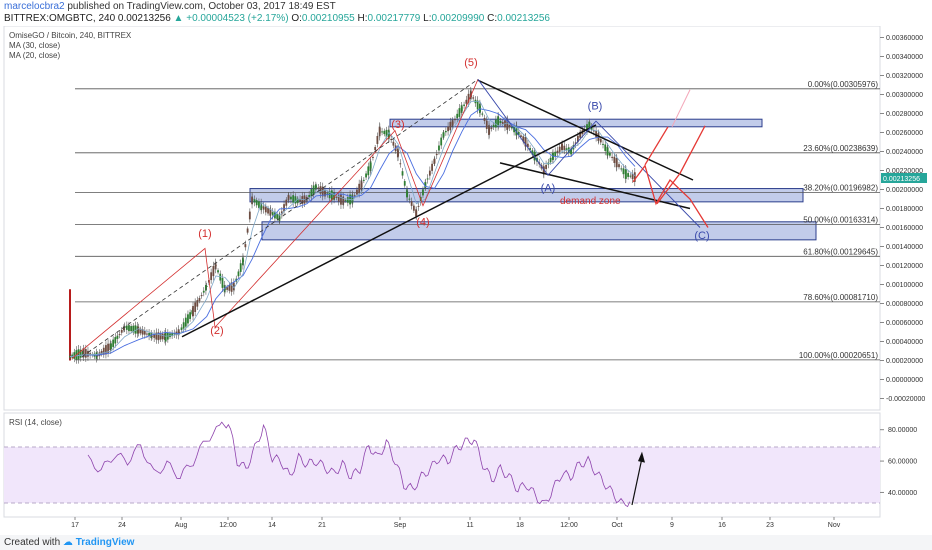  I want to click on author-link: marcelocbra2, so click(34, 6).